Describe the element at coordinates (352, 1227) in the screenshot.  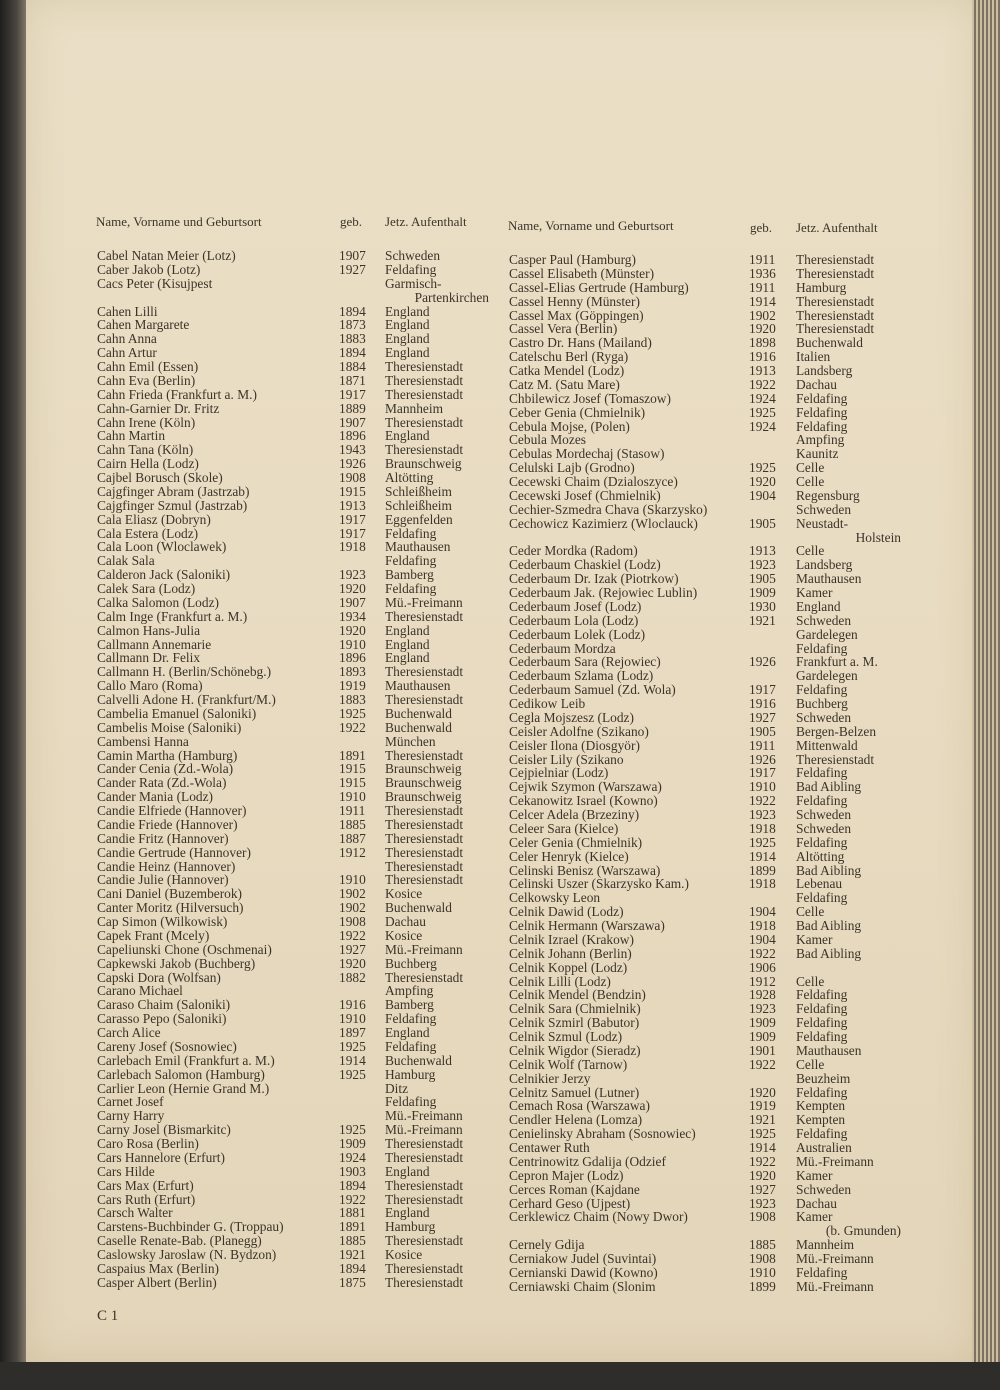
I see `entry-birth-year: 1891` at that location.